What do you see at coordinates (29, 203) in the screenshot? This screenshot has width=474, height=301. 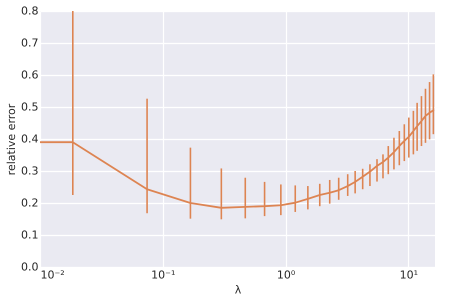 I see `y-tick-label: 0.2` at bounding box center [29, 203].